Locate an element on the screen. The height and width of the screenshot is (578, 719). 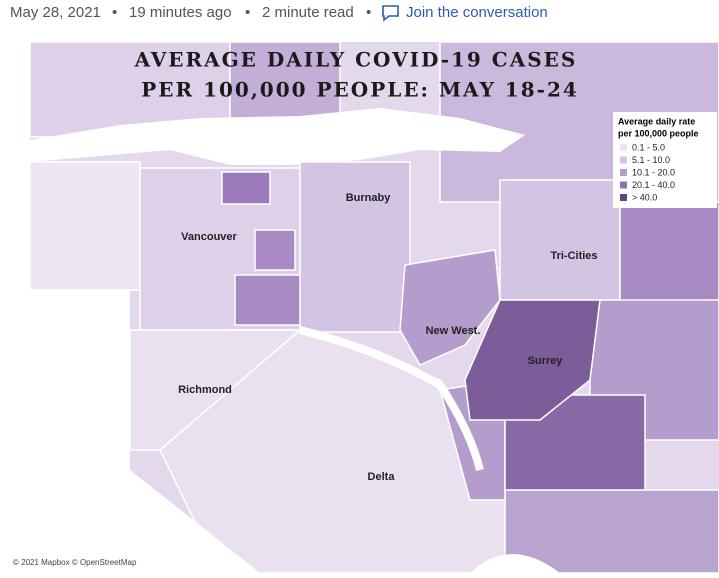
date: May 28, 2021 is located at coordinates (55, 12).